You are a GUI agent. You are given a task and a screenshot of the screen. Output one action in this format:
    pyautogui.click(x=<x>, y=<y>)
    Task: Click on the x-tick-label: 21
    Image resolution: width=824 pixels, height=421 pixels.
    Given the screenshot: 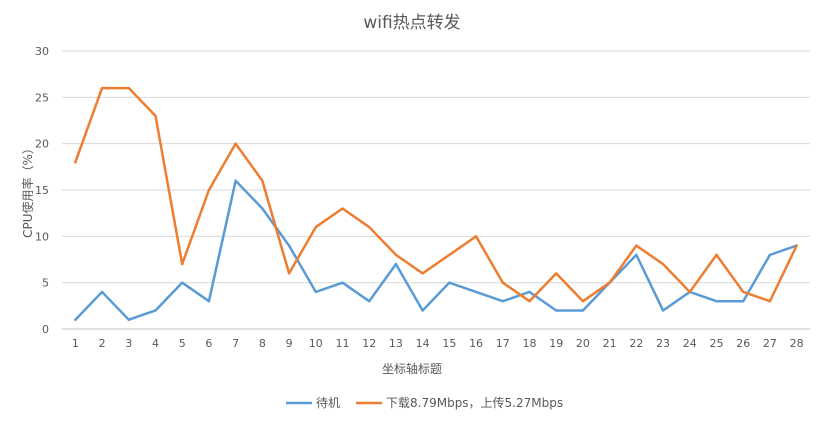 What is the action you would take?
    pyautogui.click(x=610, y=343)
    